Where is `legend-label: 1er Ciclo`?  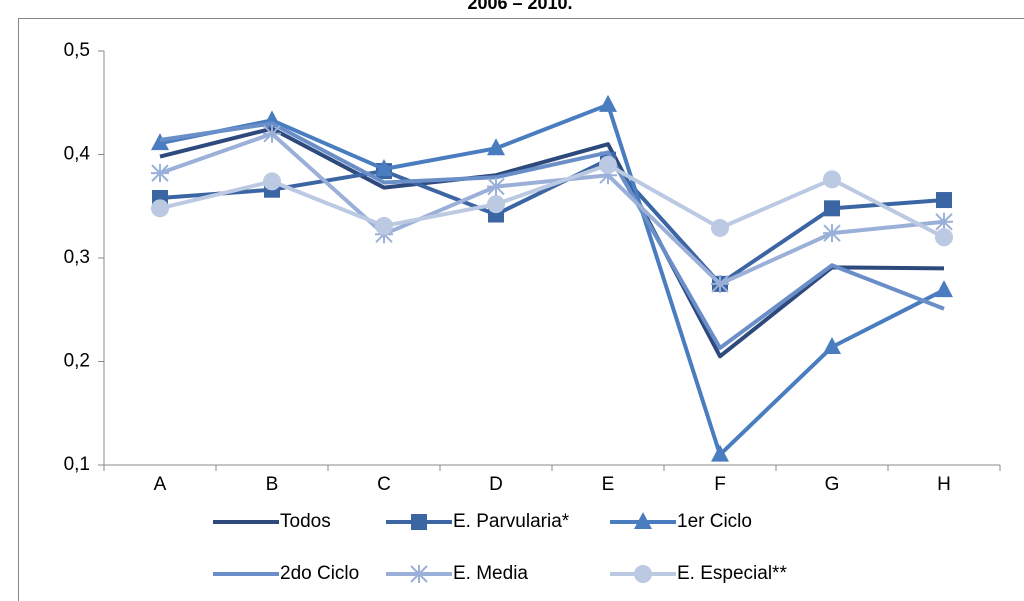
legend-label: 1er Ciclo is located at coordinates (714, 521).